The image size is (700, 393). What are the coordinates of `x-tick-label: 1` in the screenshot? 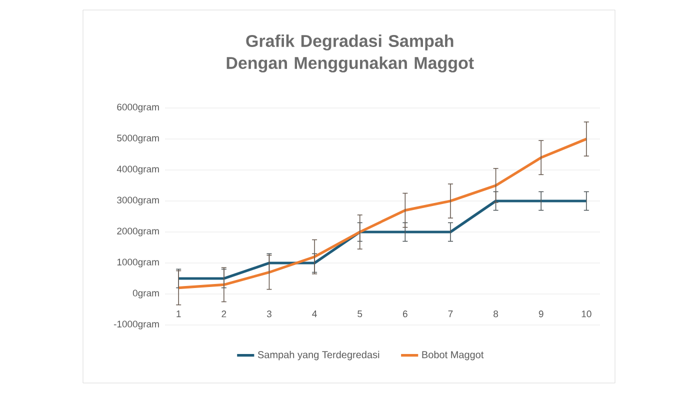 It's located at (178, 314).